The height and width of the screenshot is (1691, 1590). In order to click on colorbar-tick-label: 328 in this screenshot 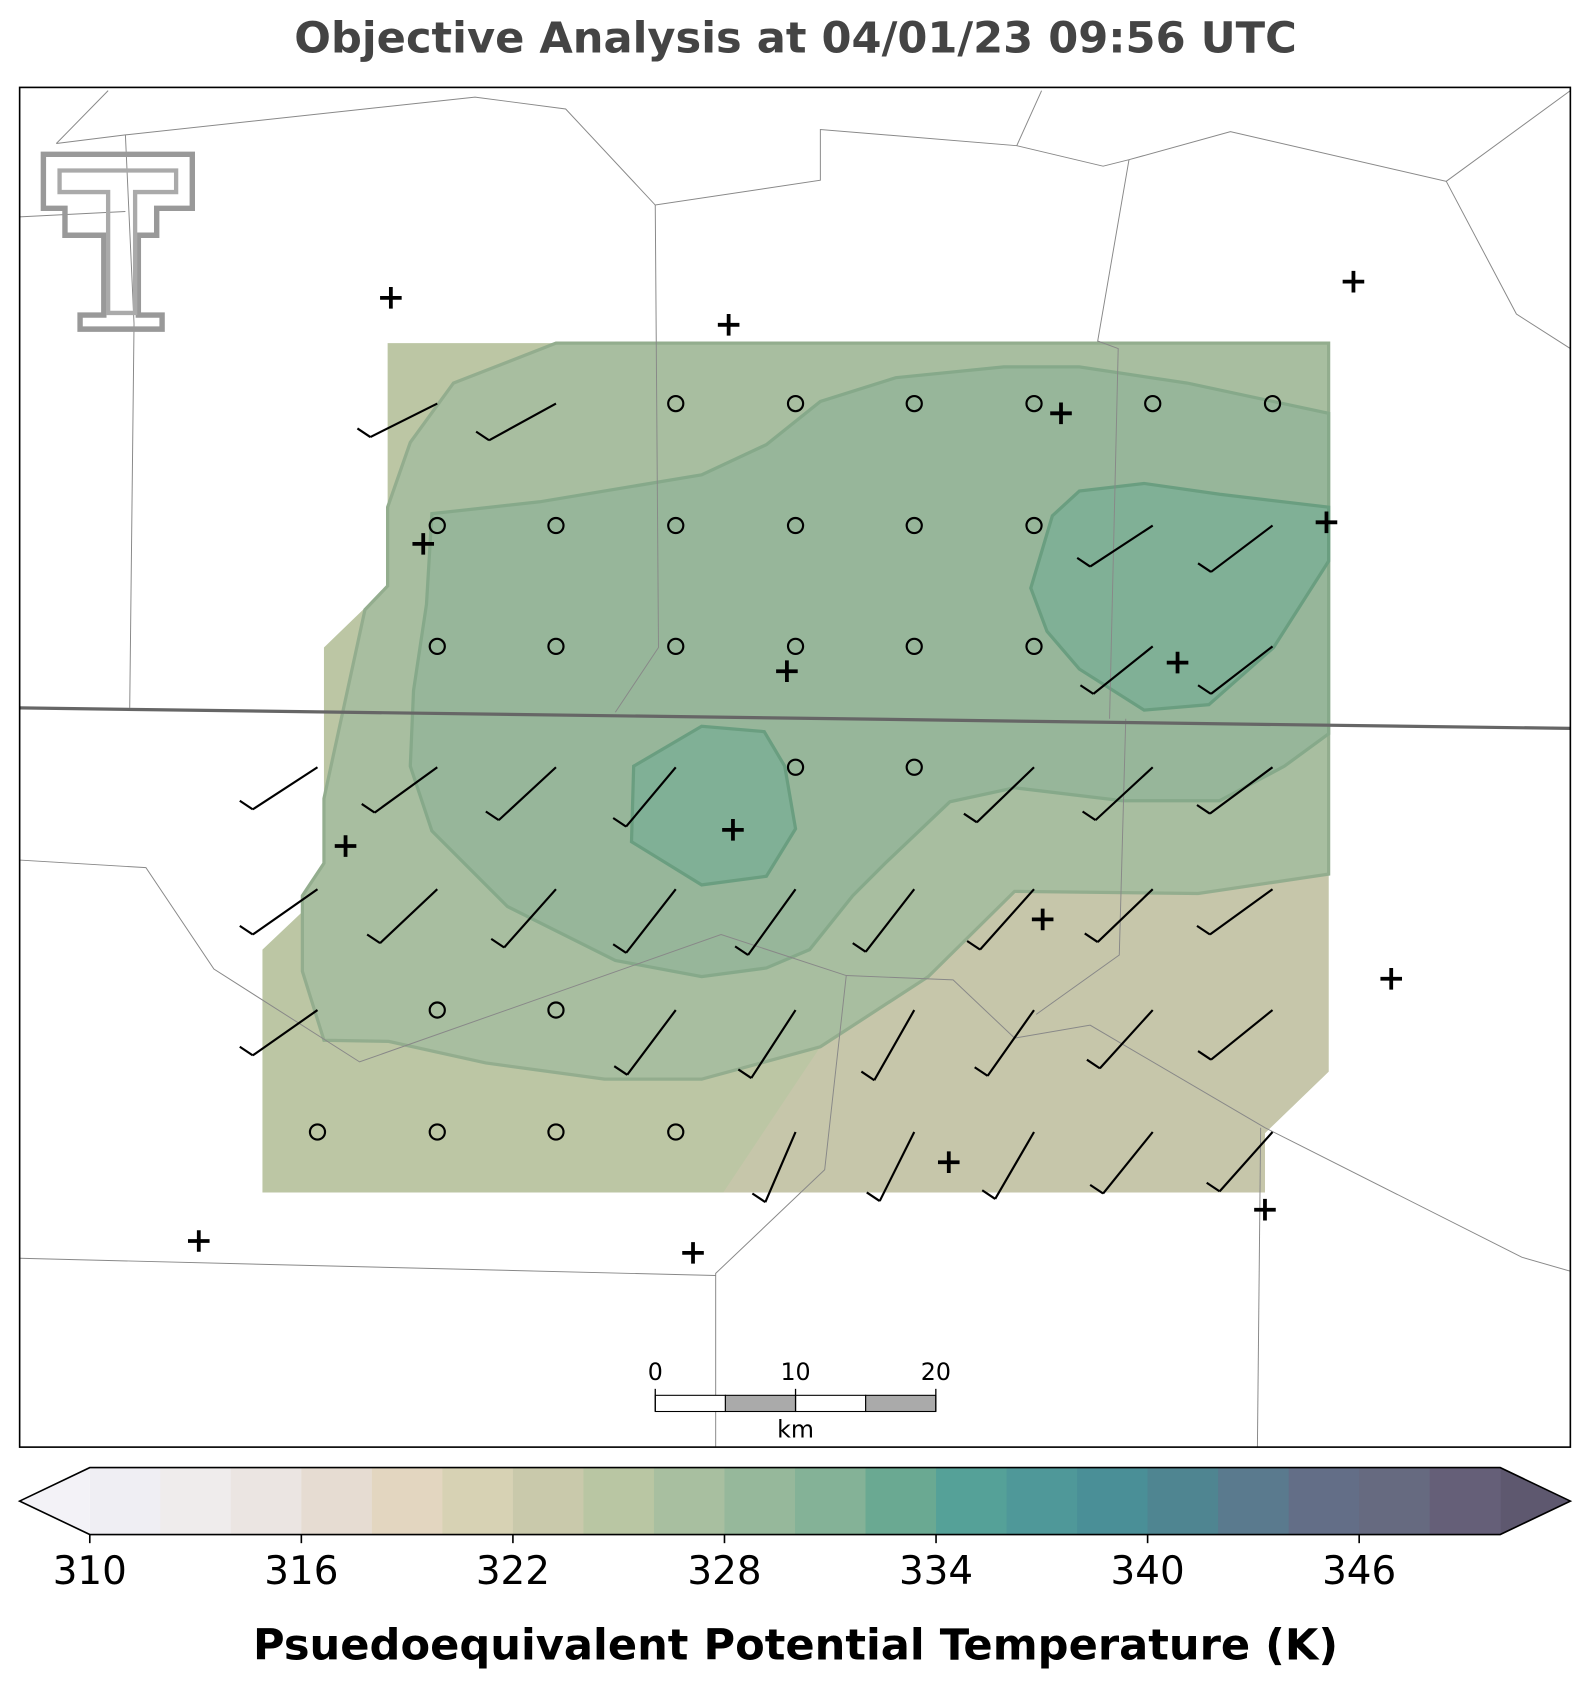, I will do `click(724, 1571)`.